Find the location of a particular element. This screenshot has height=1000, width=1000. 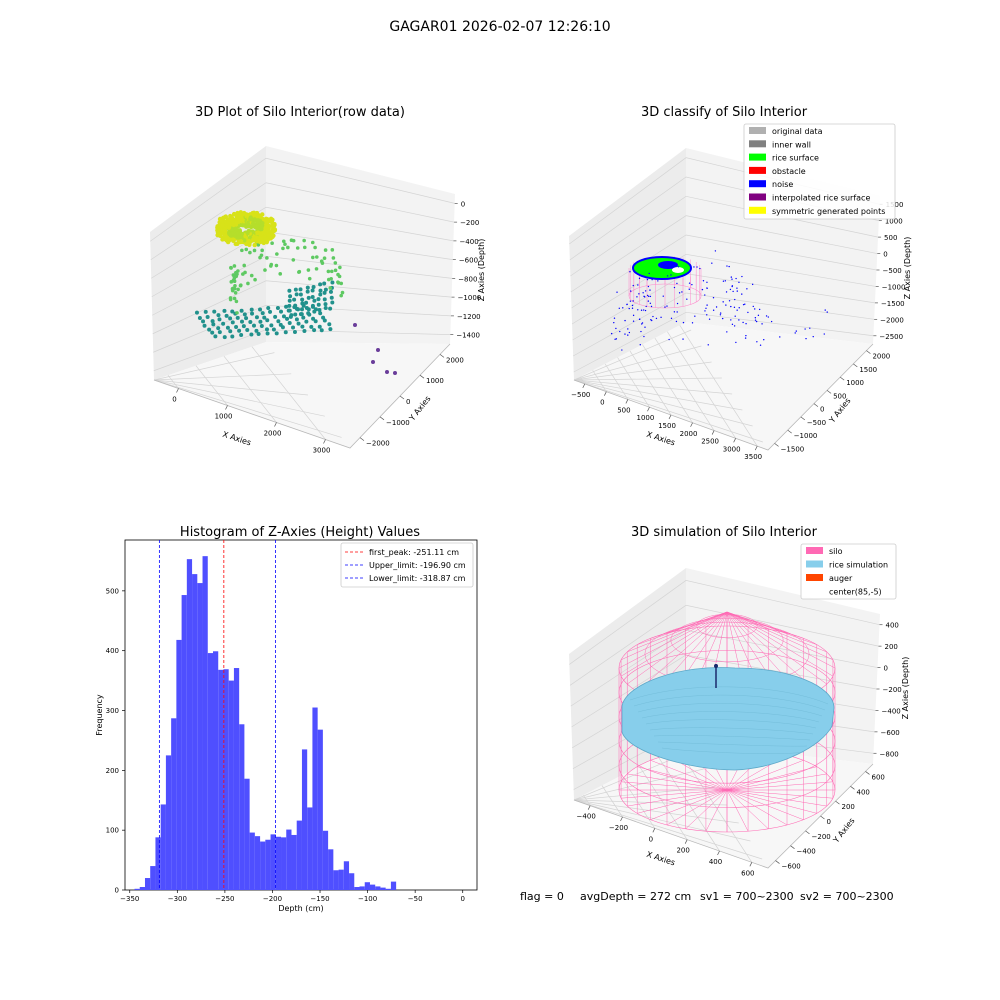

simulation-3d-xtick-label: −400 is located at coordinates (586, 817).